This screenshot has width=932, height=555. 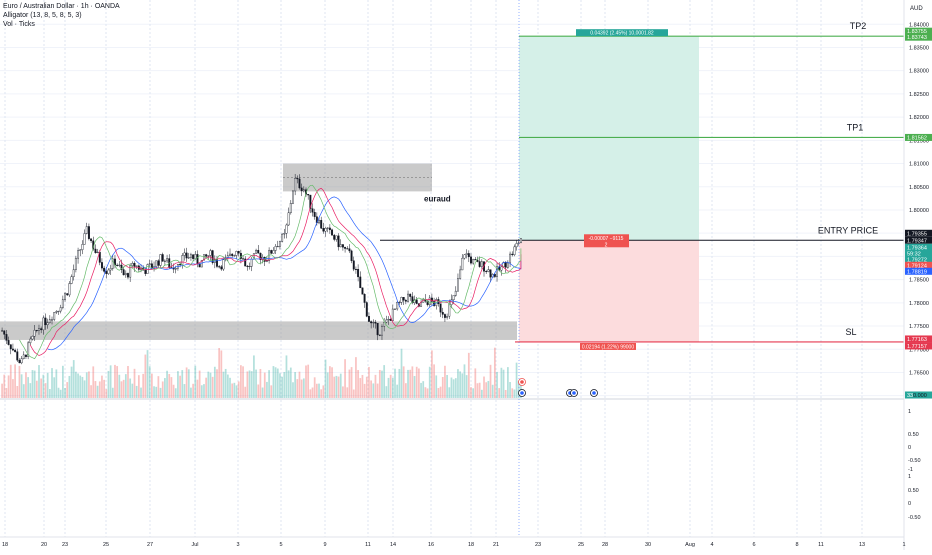 I want to click on indicator-tick-label: 0, so click(x=909, y=448).